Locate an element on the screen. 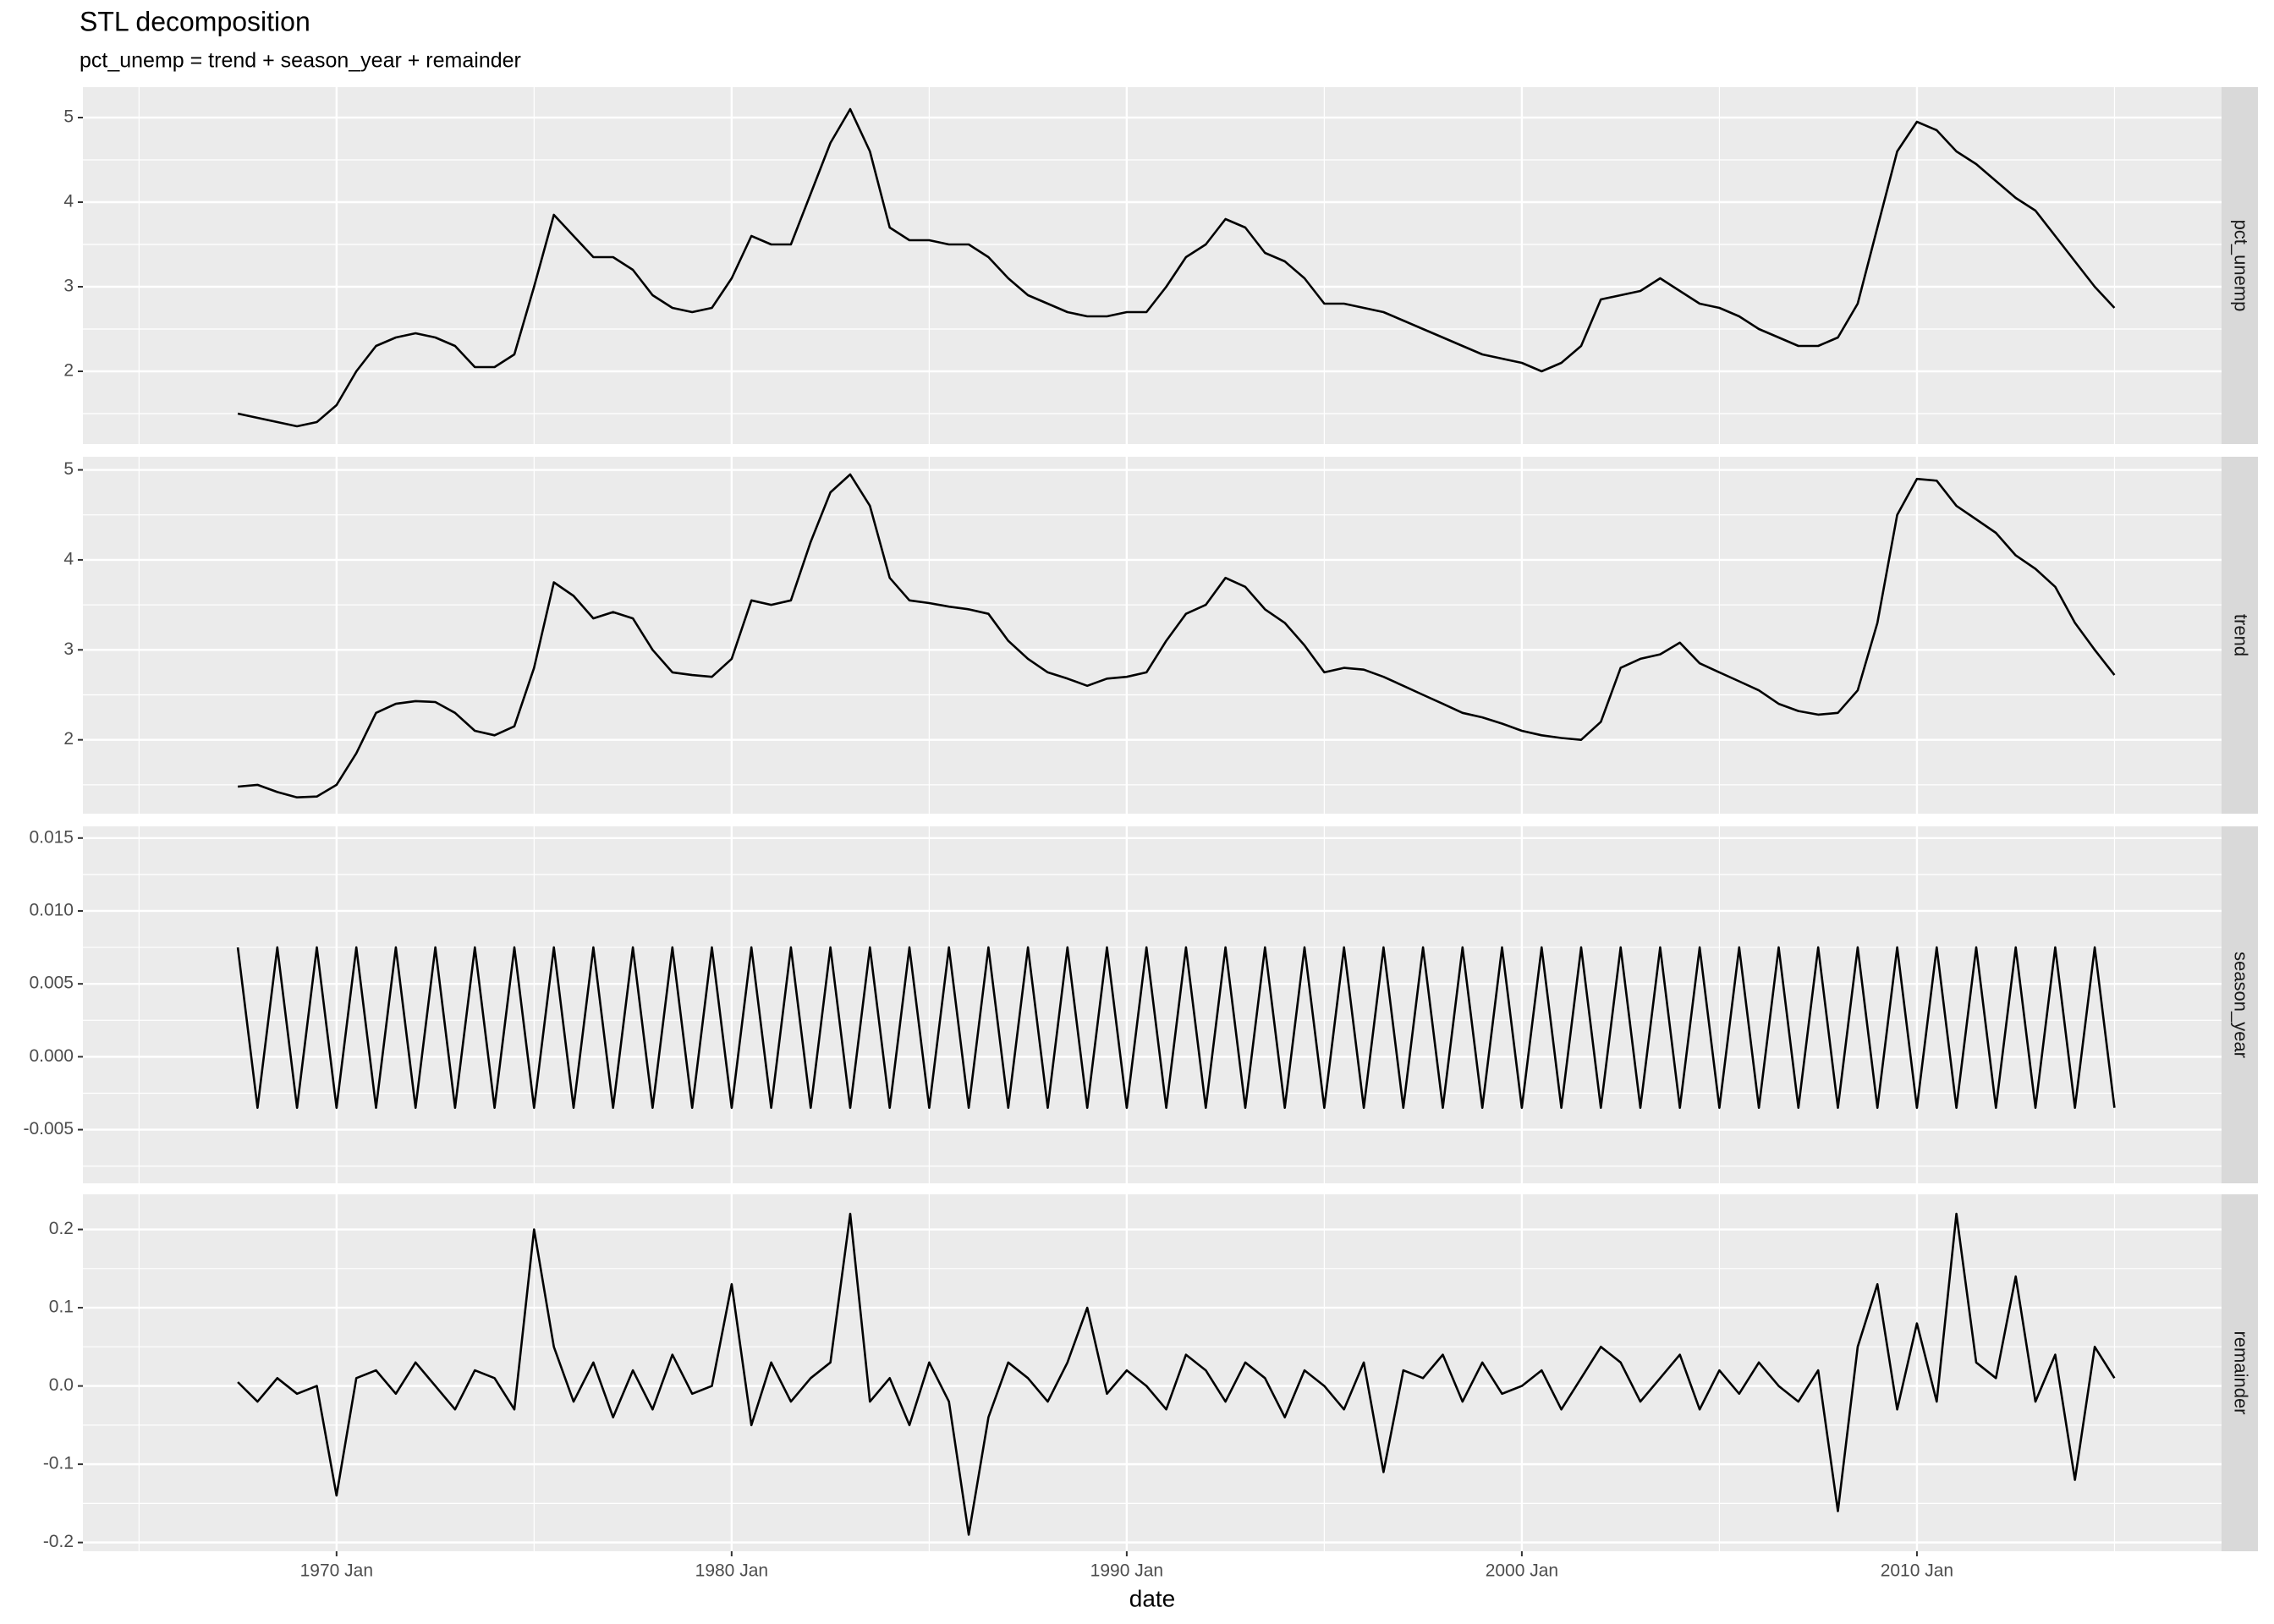  x-tick-label: 2000 Jan is located at coordinates (1522, 1571).